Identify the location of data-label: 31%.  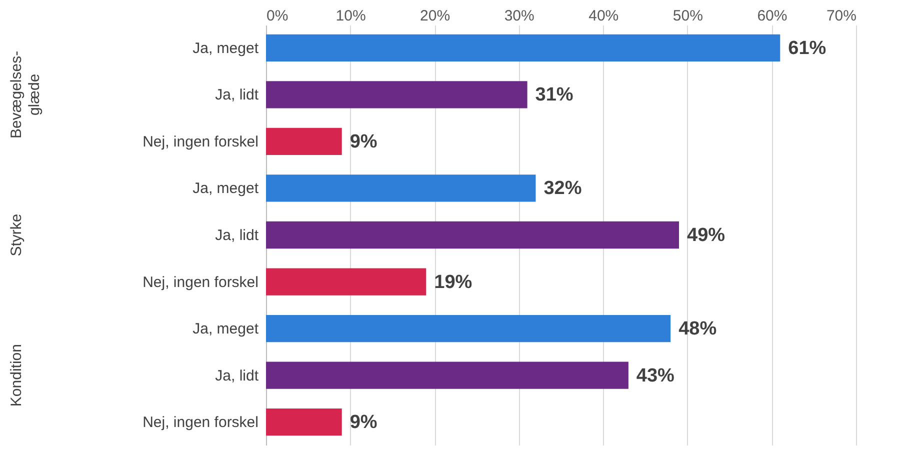
(554, 95).